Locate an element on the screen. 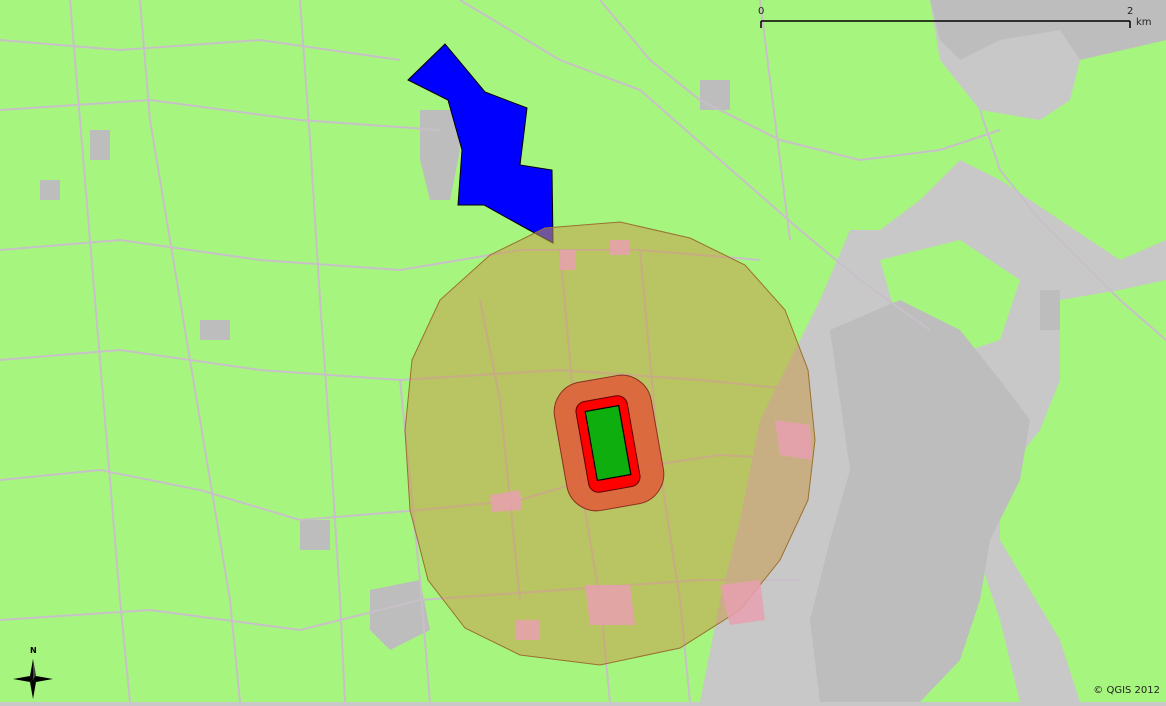 The width and height of the screenshot is (1166, 706). village-north is located at coordinates (440, 155).